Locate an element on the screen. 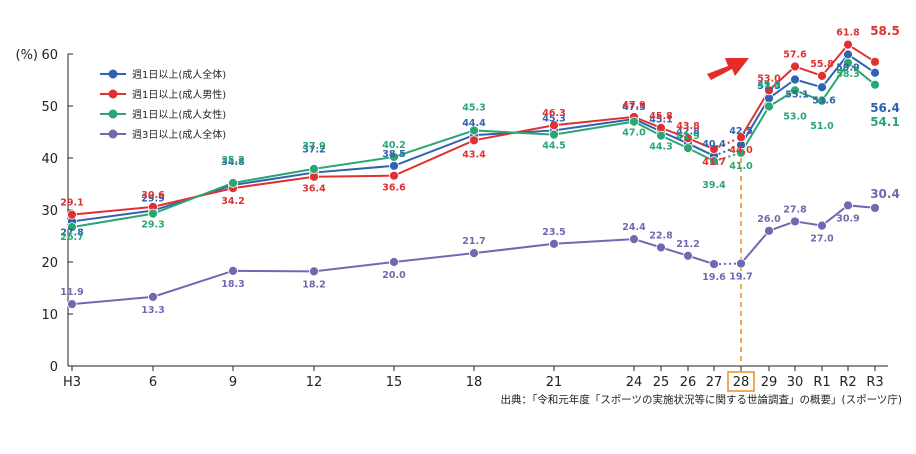 The image size is (916, 454). x-tick-label: 12 is located at coordinates (314, 382).